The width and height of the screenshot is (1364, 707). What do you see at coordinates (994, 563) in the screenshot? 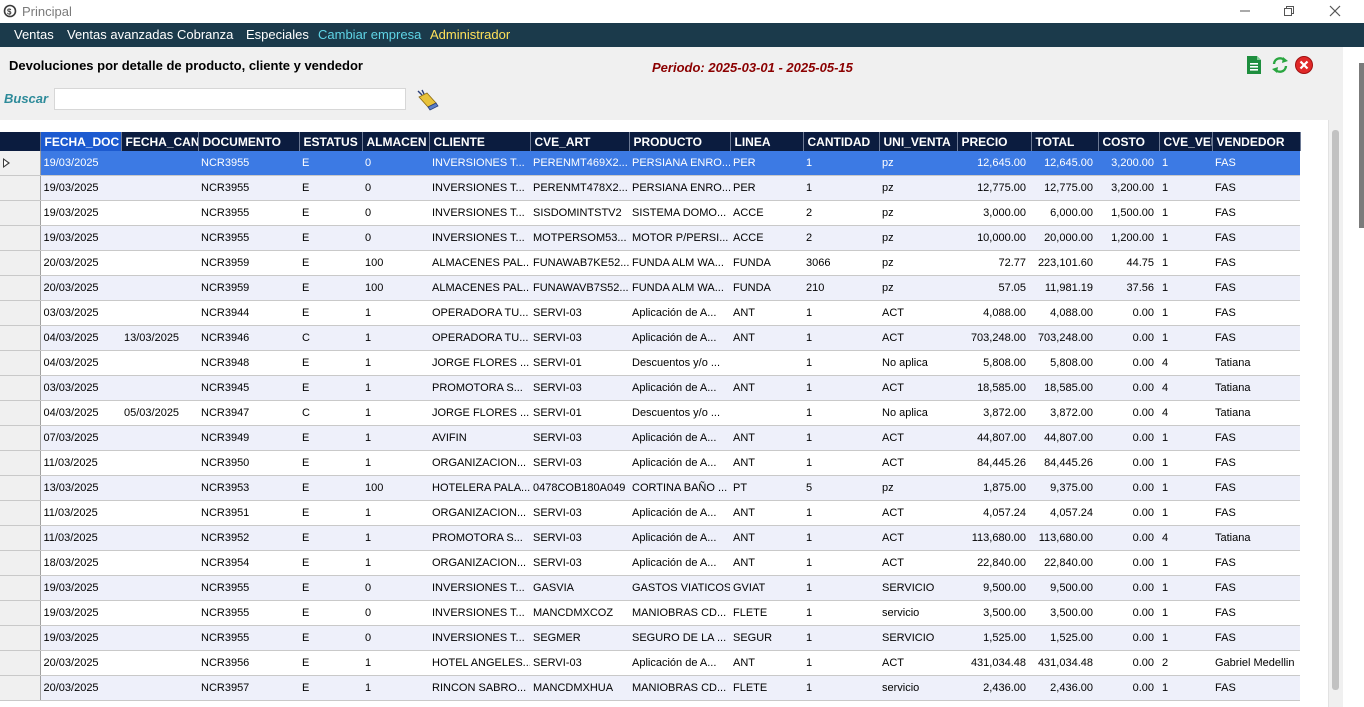
I see `cell-precio: 22,840.00` at bounding box center [994, 563].